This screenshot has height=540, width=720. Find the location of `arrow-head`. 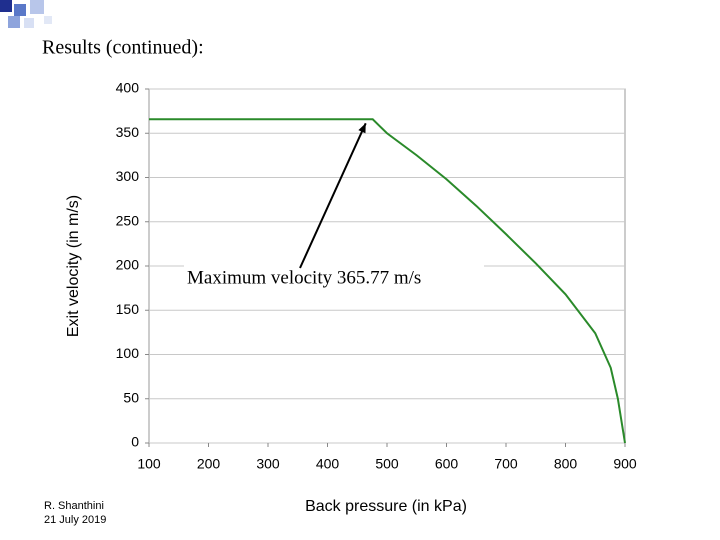

arrow-head is located at coordinates (362, 128).